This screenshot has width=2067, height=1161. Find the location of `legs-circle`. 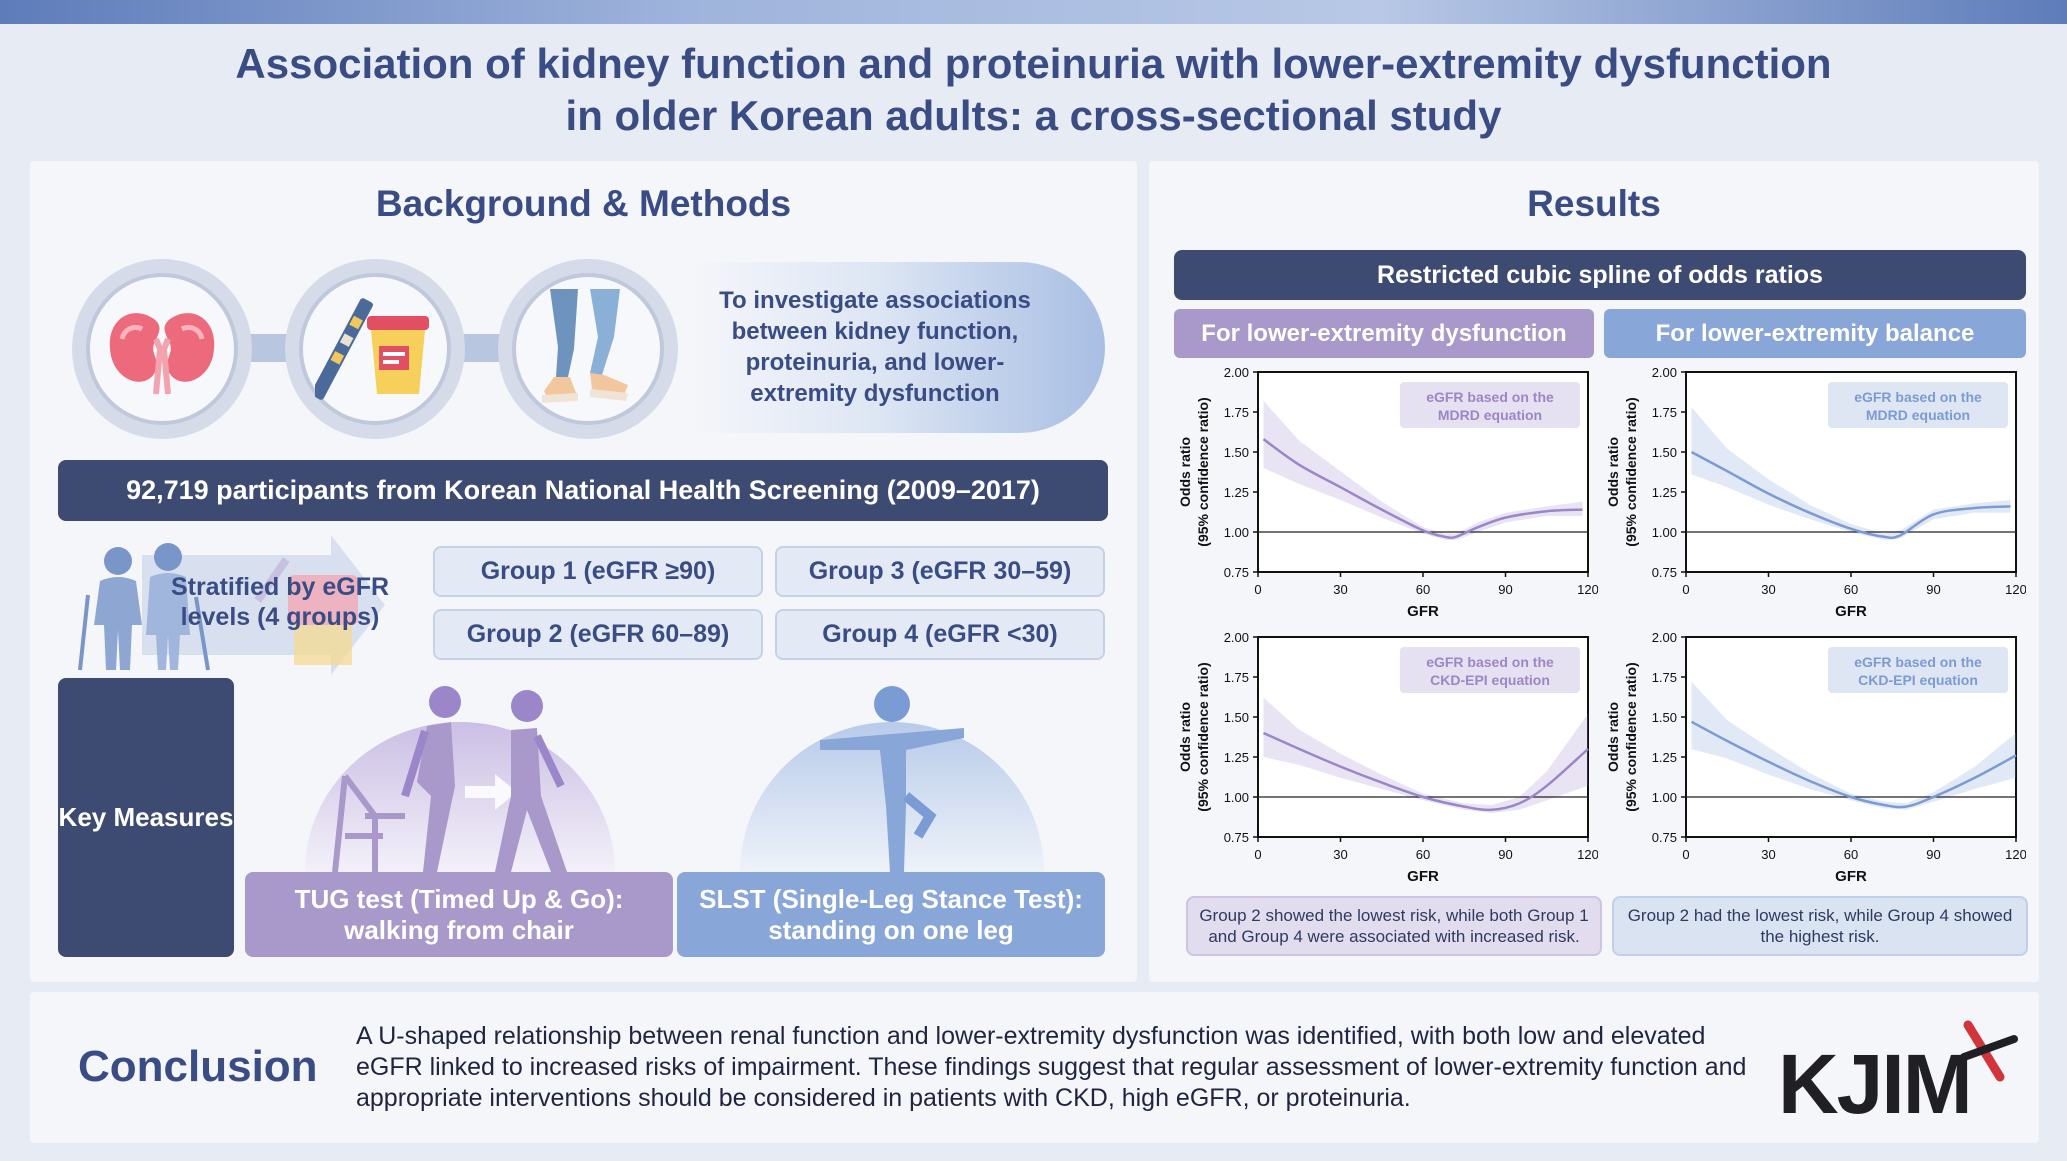

legs-circle is located at coordinates (588, 349).